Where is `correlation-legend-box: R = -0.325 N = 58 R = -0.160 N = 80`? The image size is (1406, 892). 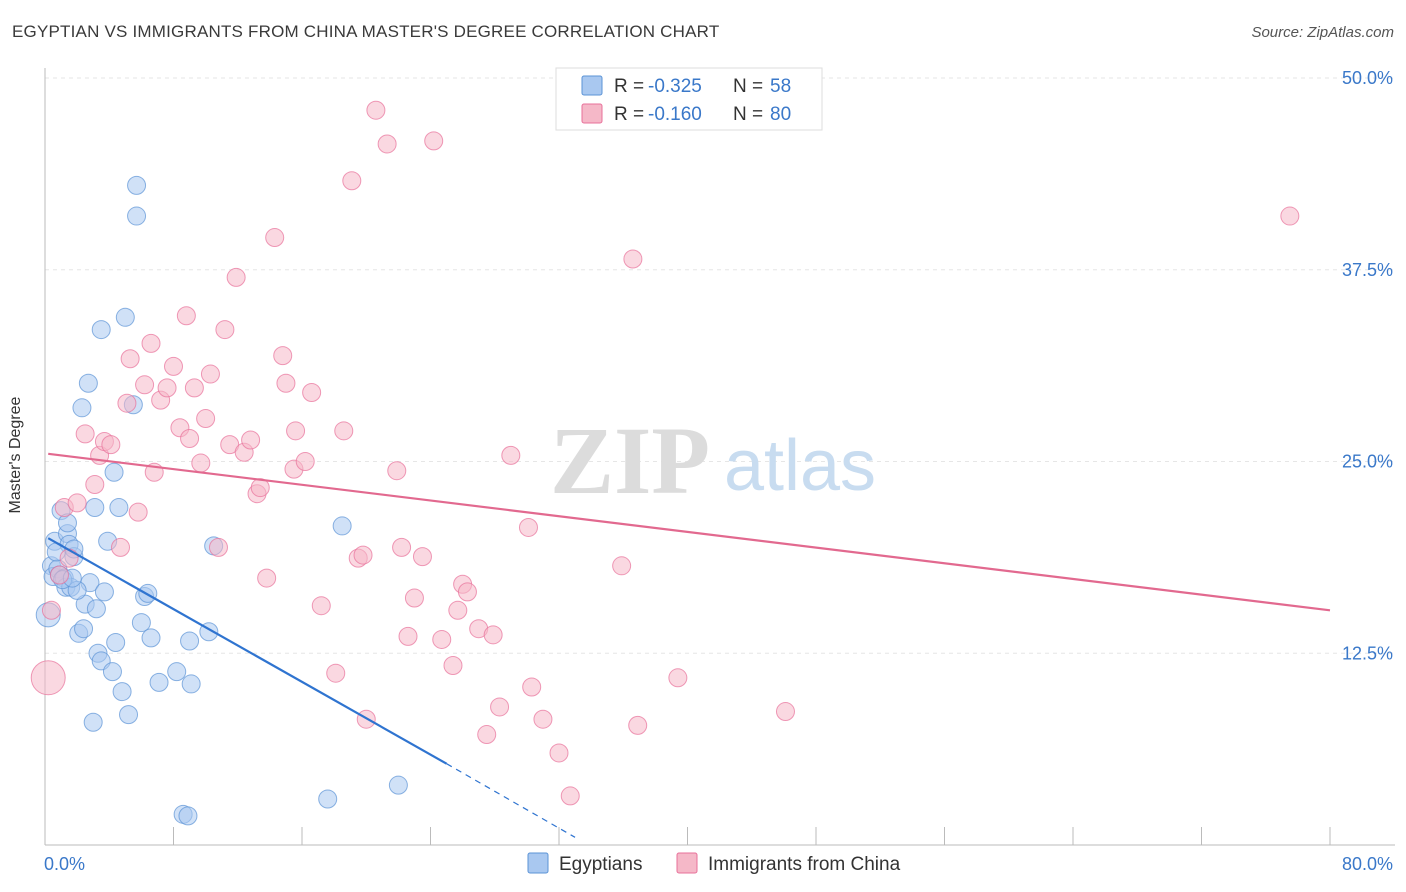 correlation-legend-box: R = -0.325 N = 58 R = -0.160 N = 80 is located at coordinates (689, 99).